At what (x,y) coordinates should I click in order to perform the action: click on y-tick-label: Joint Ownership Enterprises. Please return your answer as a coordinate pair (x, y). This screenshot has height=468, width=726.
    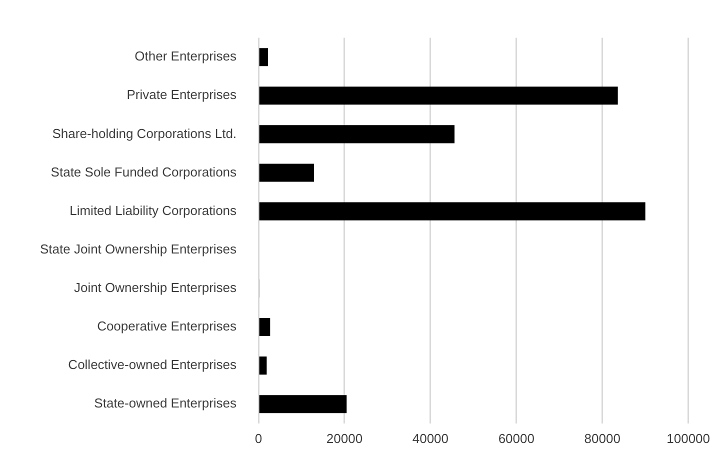
    Looking at the image, I should click on (156, 288).